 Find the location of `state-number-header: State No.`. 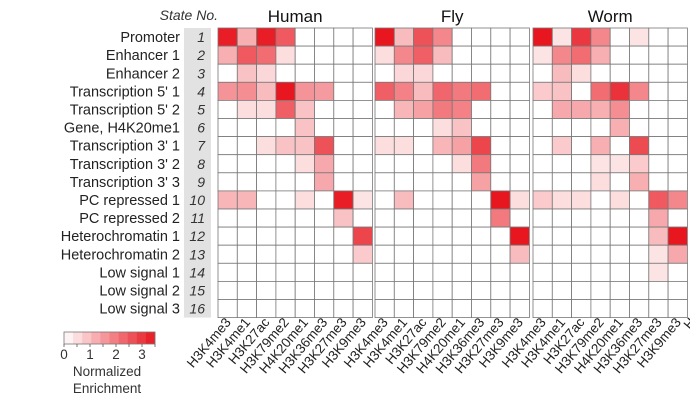

state-number-header: State No. is located at coordinates (189, 15).